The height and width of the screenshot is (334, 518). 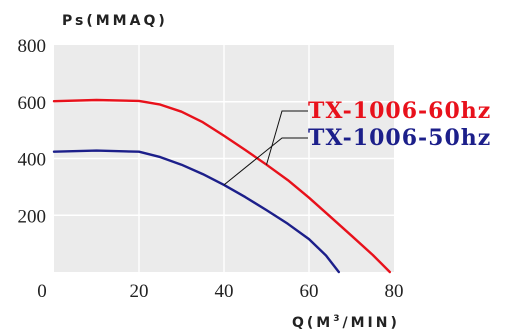 What do you see at coordinates (337, 319) in the screenshot?
I see `x-axis-label-superscript: 3` at bounding box center [337, 319].